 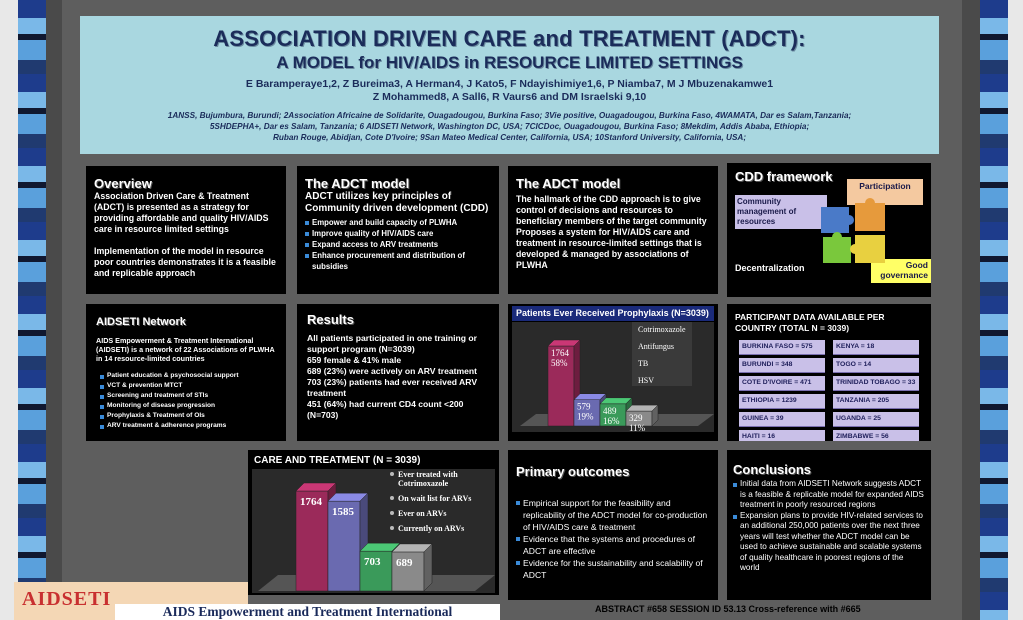 I want to click on country-cell: BURKINA FASO = 575, so click(x=782, y=347).